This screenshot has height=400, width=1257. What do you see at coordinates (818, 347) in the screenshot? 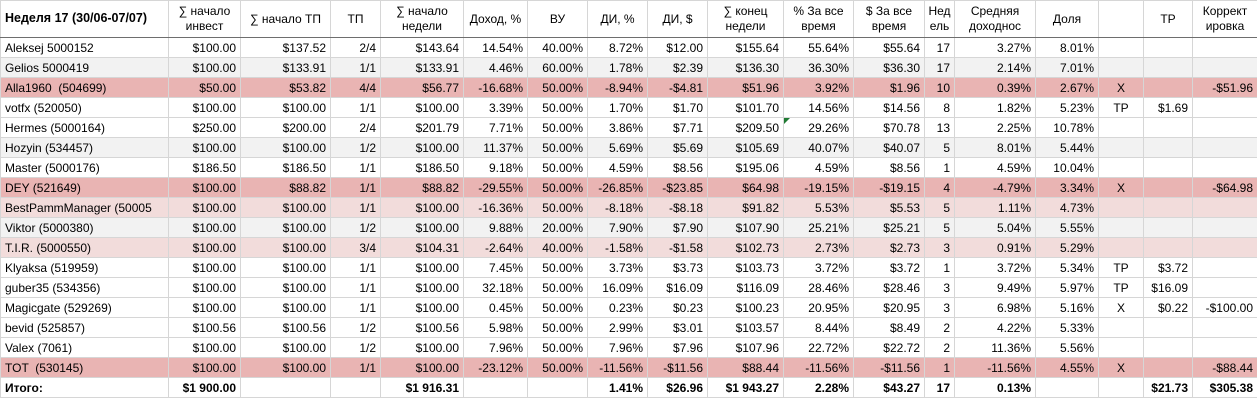
I see `cell-pct-all-time: 22.72%` at bounding box center [818, 347].